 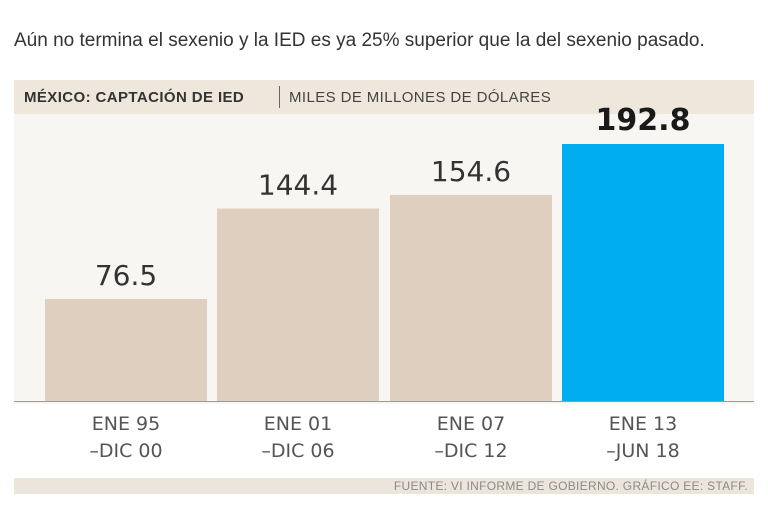 What do you see at coordinates (643, 120) in the screenshot?
I see `bar-value-label-4: 192.8` at bounding box center [643, 120].